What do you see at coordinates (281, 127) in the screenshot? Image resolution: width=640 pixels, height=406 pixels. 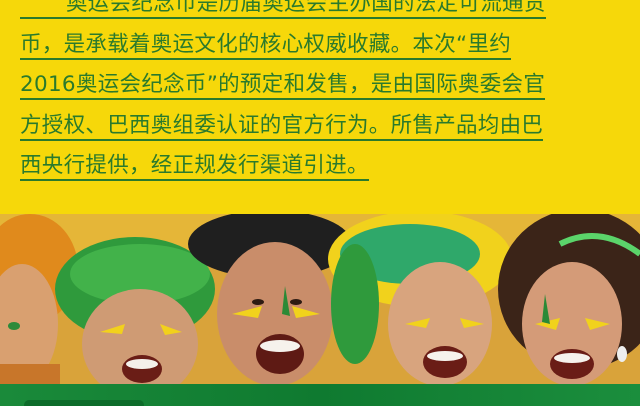 I see `intro-line: 方授权、巴西奥组委认证的官方行为。所售产品均由巴` at bounding box center [281, 127].